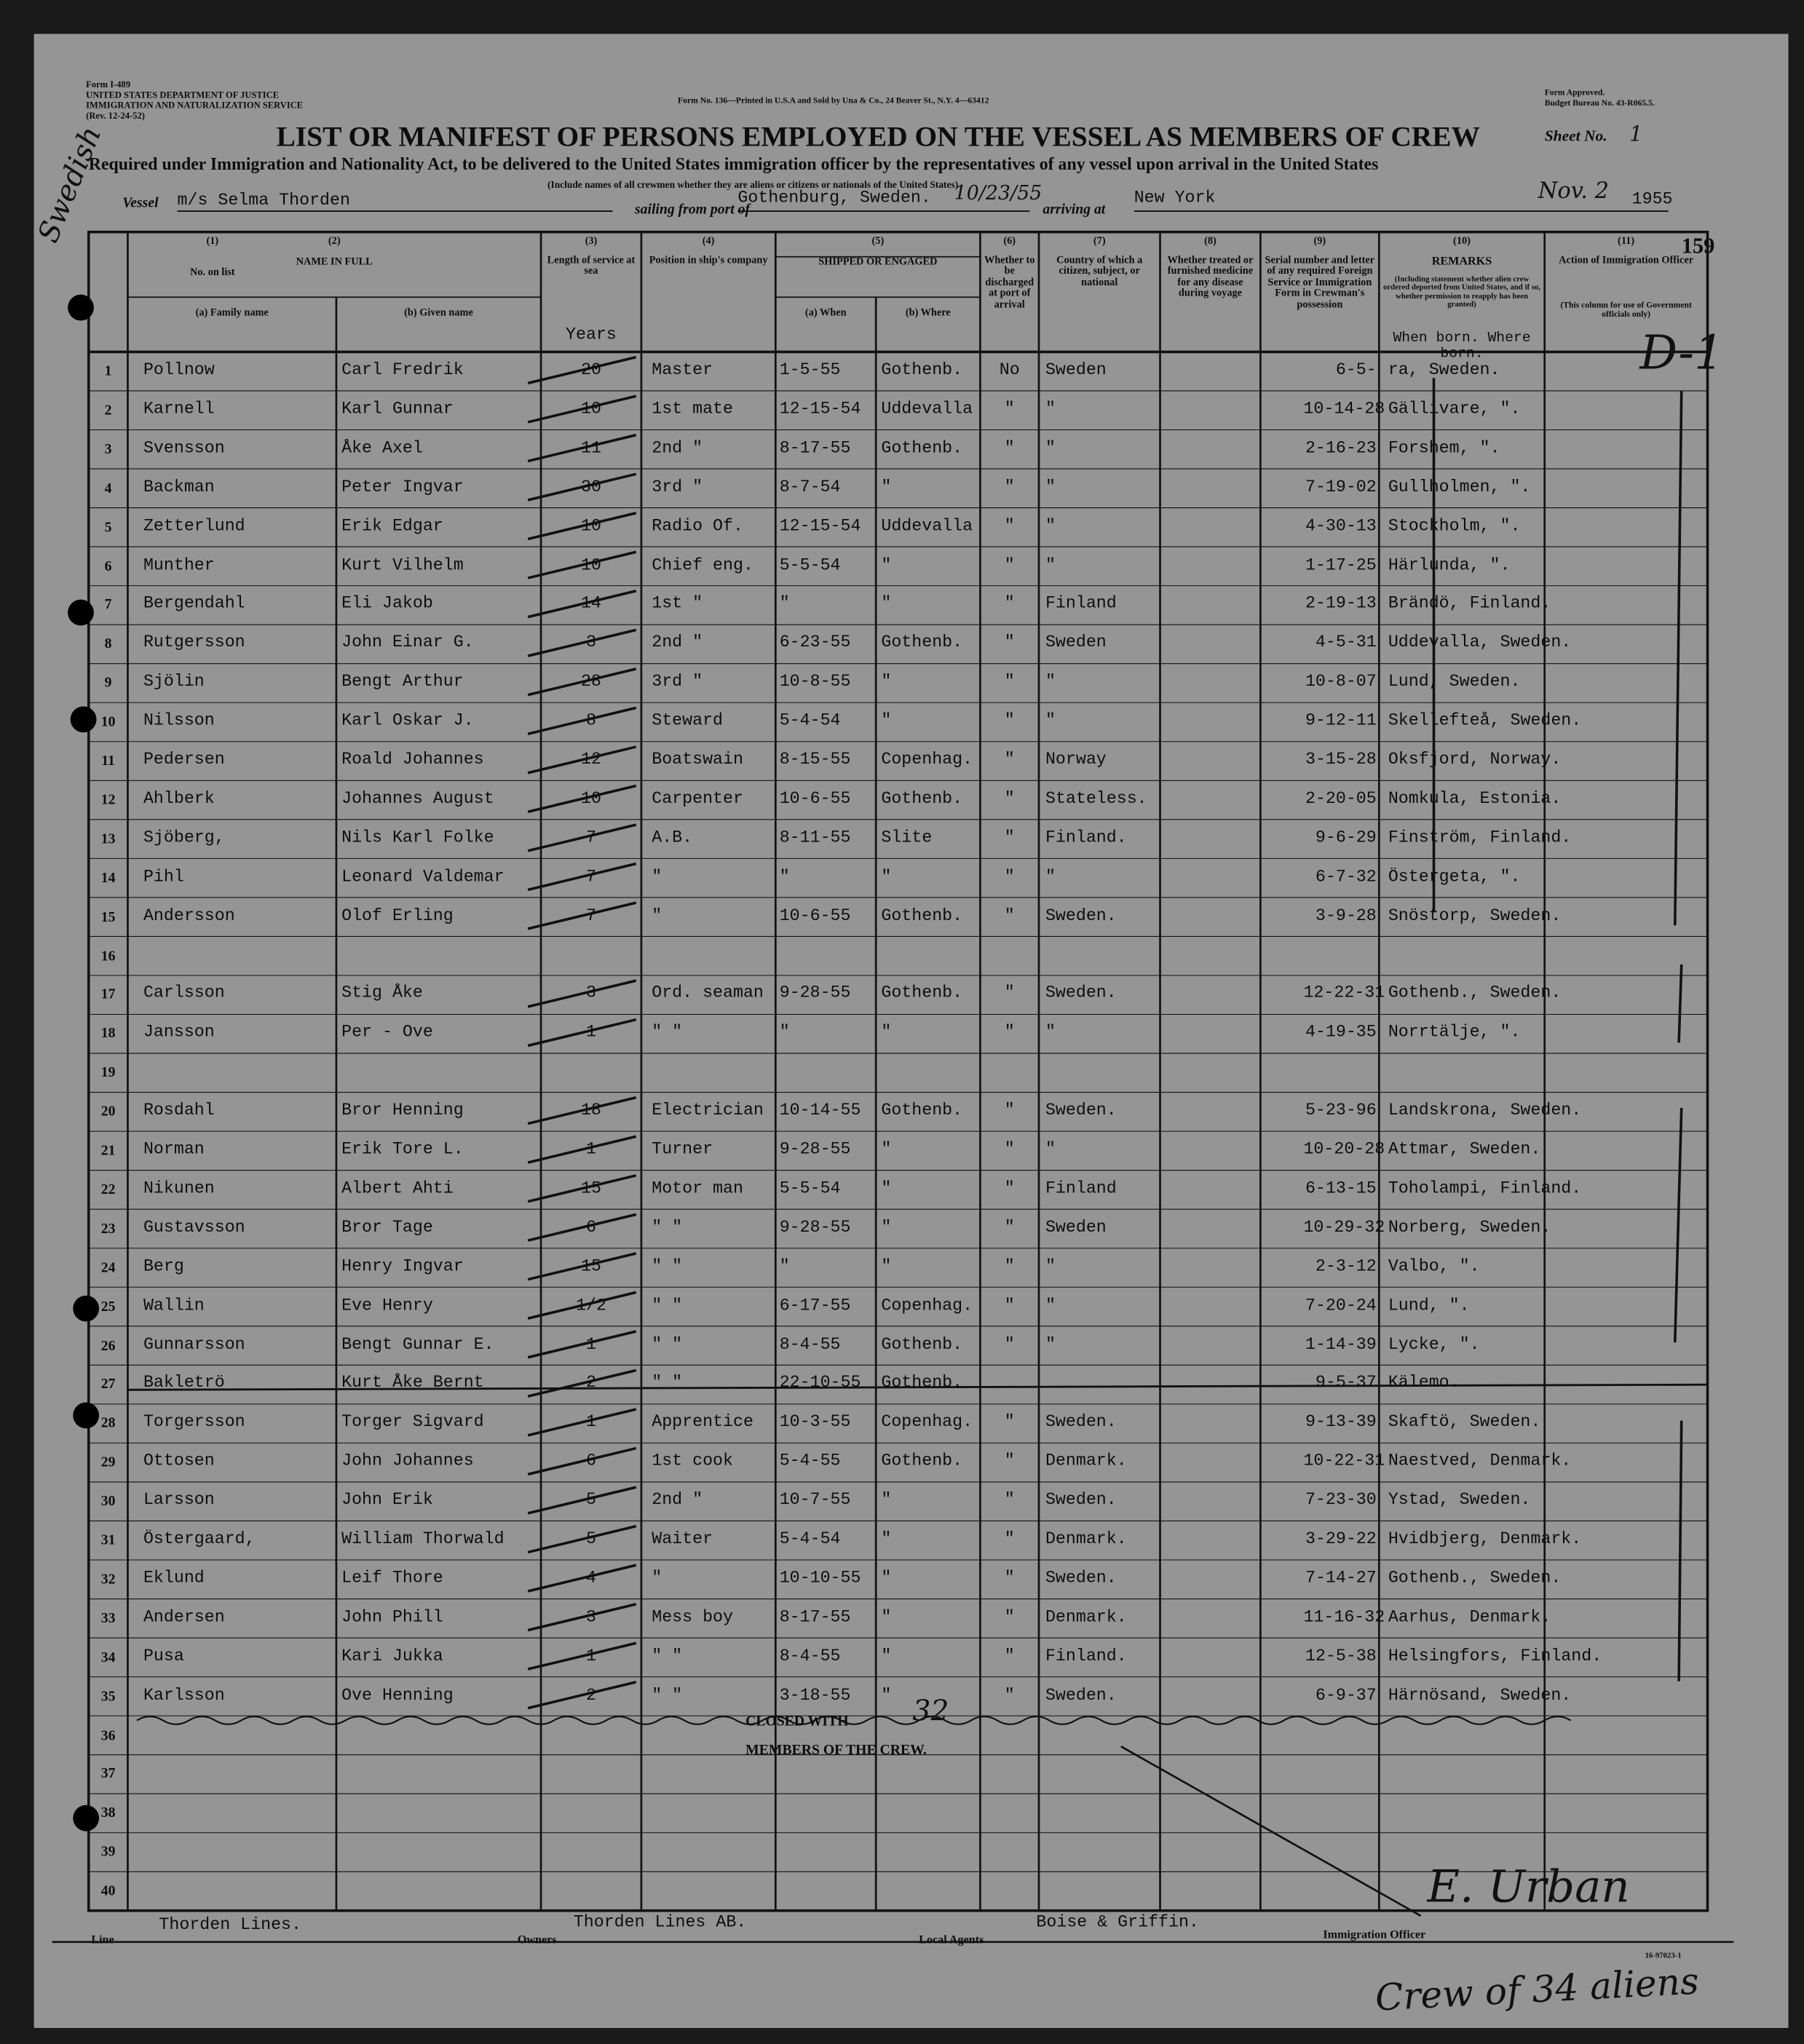 The image size is (1804, 2044). I want to click on cell-family: Karnell, so click(179, 408).